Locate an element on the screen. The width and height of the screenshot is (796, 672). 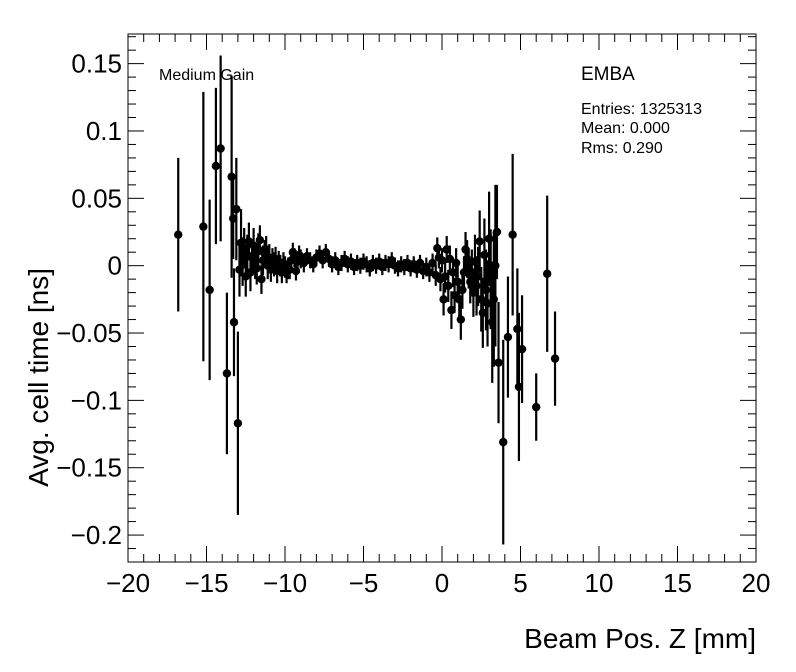
gain-label: Medium Gain is located at coordinates (206, 75).